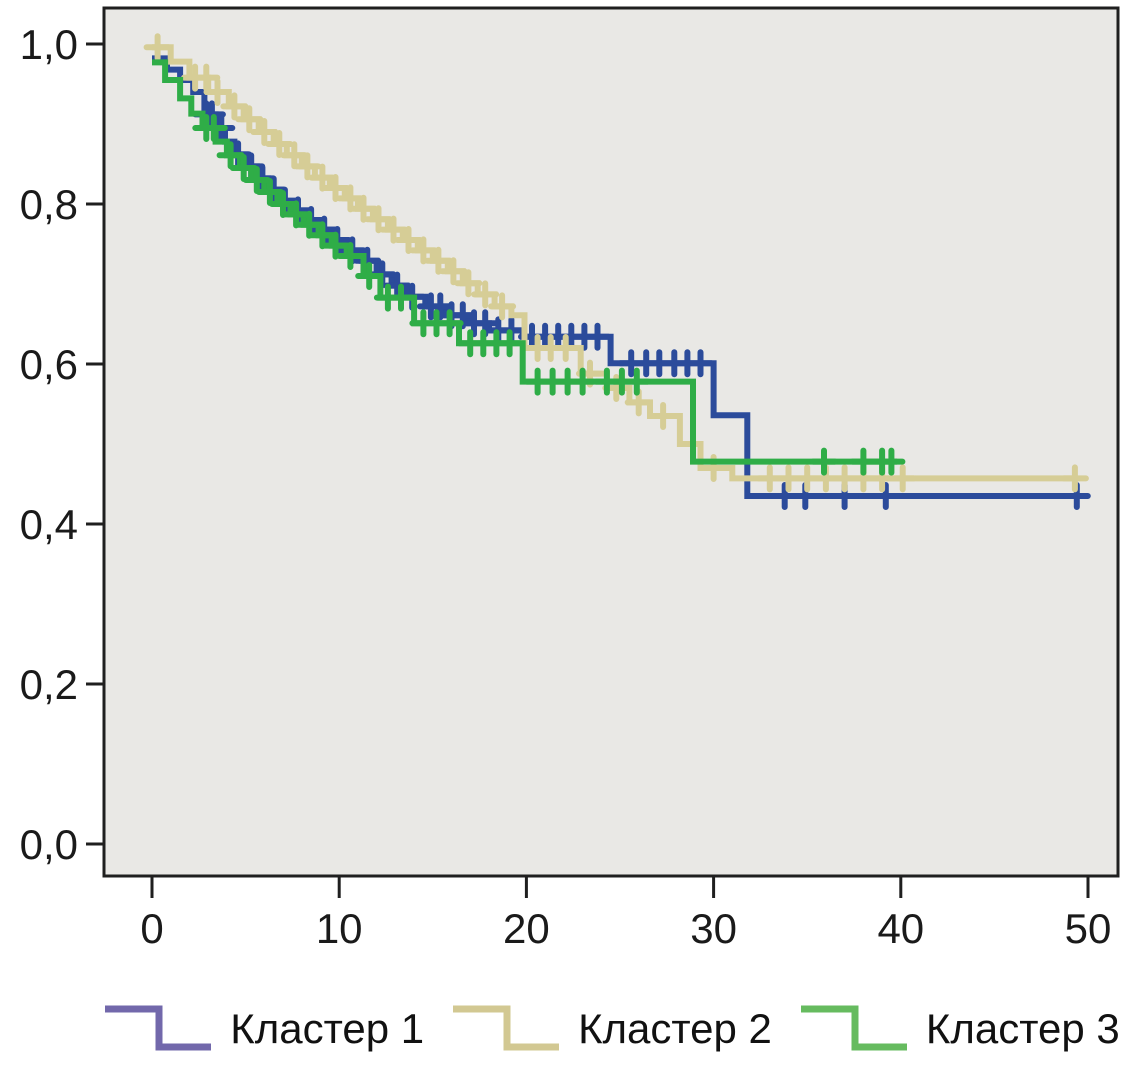 Image resolution: width=1131 pixels, height=1068 pixels. What do you see at coordinates (526, 928) in the screenshot?
I see `x-axis-tick-label: 20` at bounding box center [526, 928].